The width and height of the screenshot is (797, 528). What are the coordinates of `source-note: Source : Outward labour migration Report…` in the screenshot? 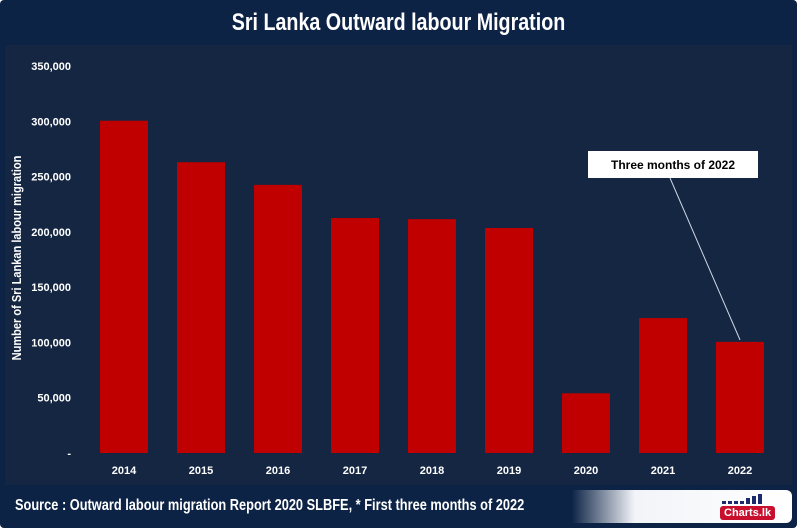 It's located at (270, 505).